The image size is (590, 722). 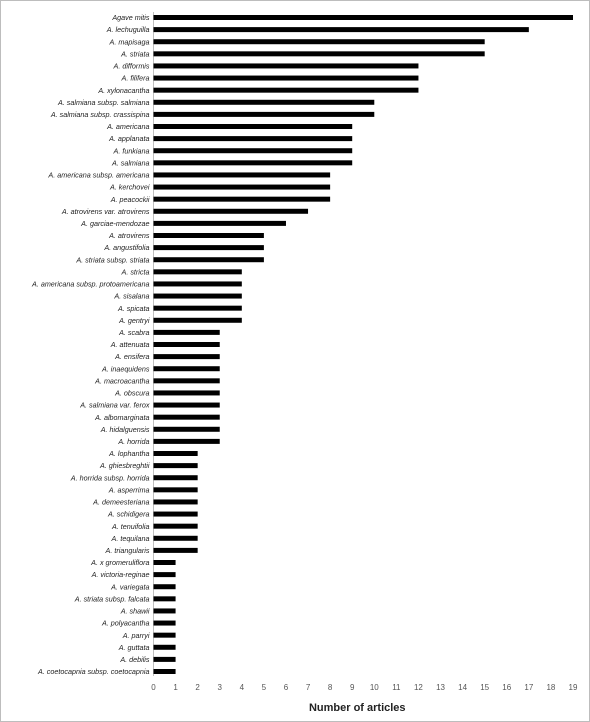 What do you see at coordinates (242, 687) in the screenshot?
I see `x-tick-label: 4` at bounding box center [242, 687].